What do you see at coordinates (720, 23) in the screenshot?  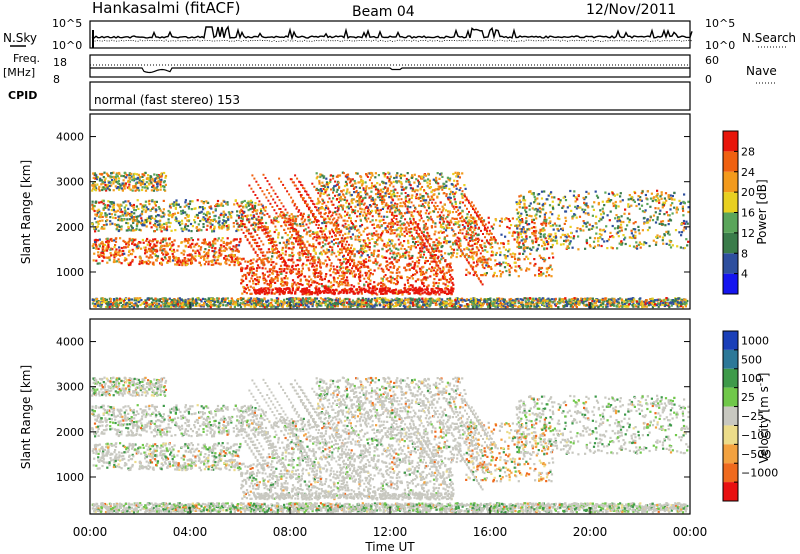 I see `nsearch-hi: 10^5` at bounding box center [720, 23].